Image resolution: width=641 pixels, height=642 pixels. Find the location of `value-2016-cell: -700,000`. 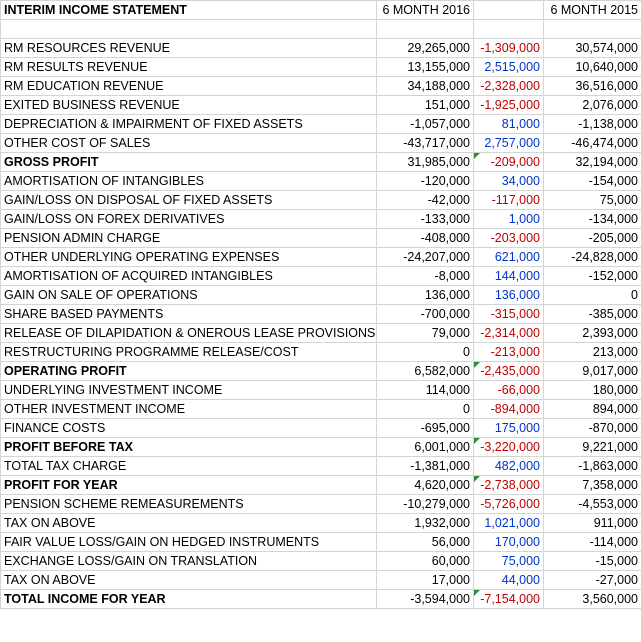

value-2016-cell: -700,000 is located at coordinates (425, 314).